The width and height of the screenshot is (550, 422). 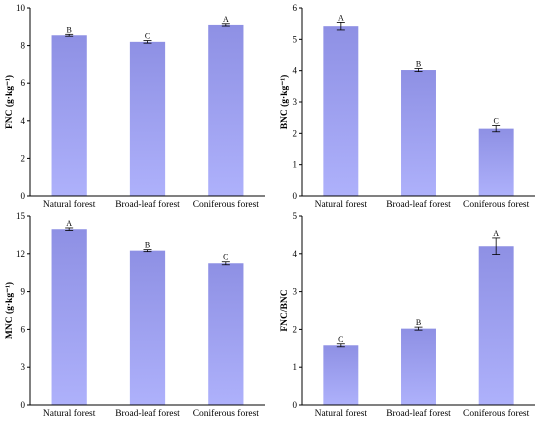 What do you see at coordinates (226, 413) in the screenshot?
I see `category-label-mnc-2: Coniferous forest` at bounding box center [226, 413].